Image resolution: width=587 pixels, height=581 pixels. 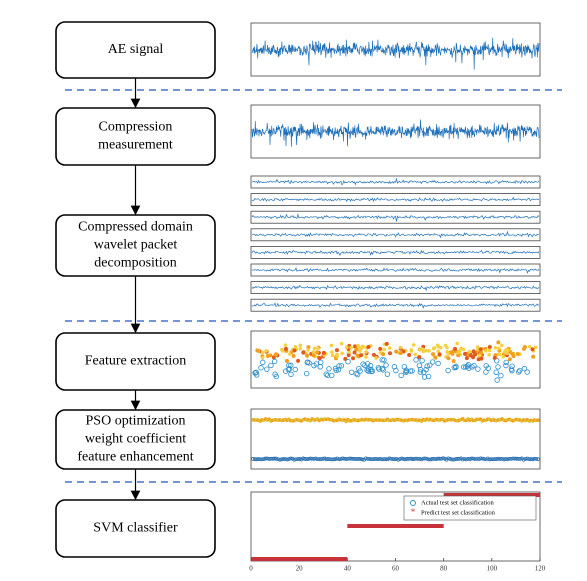 What do you see at coordinates (348, 569) in the screenshot?
I see `x-tick-label: 40` at bounding box center [348, 569].